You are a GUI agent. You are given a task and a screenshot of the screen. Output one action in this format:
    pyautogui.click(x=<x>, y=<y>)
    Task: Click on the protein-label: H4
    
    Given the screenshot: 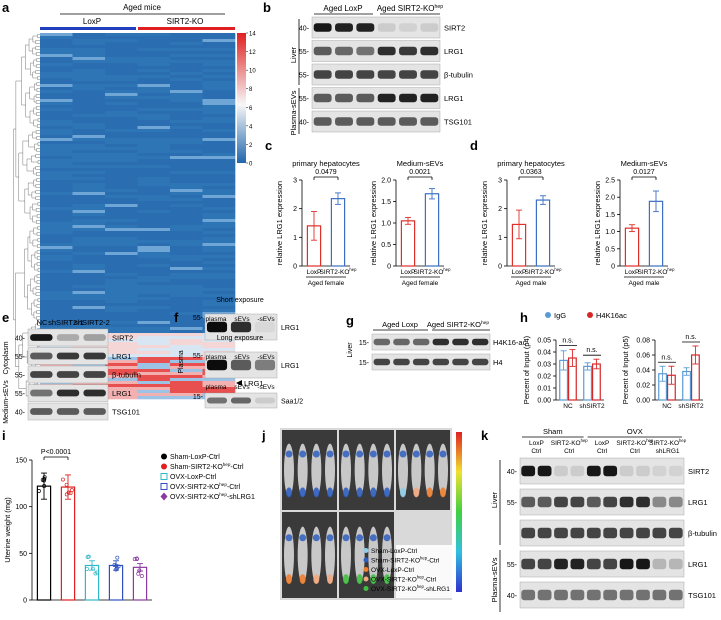 What is the action you would take?
    pyautogui.click(x=498, y=362)
    